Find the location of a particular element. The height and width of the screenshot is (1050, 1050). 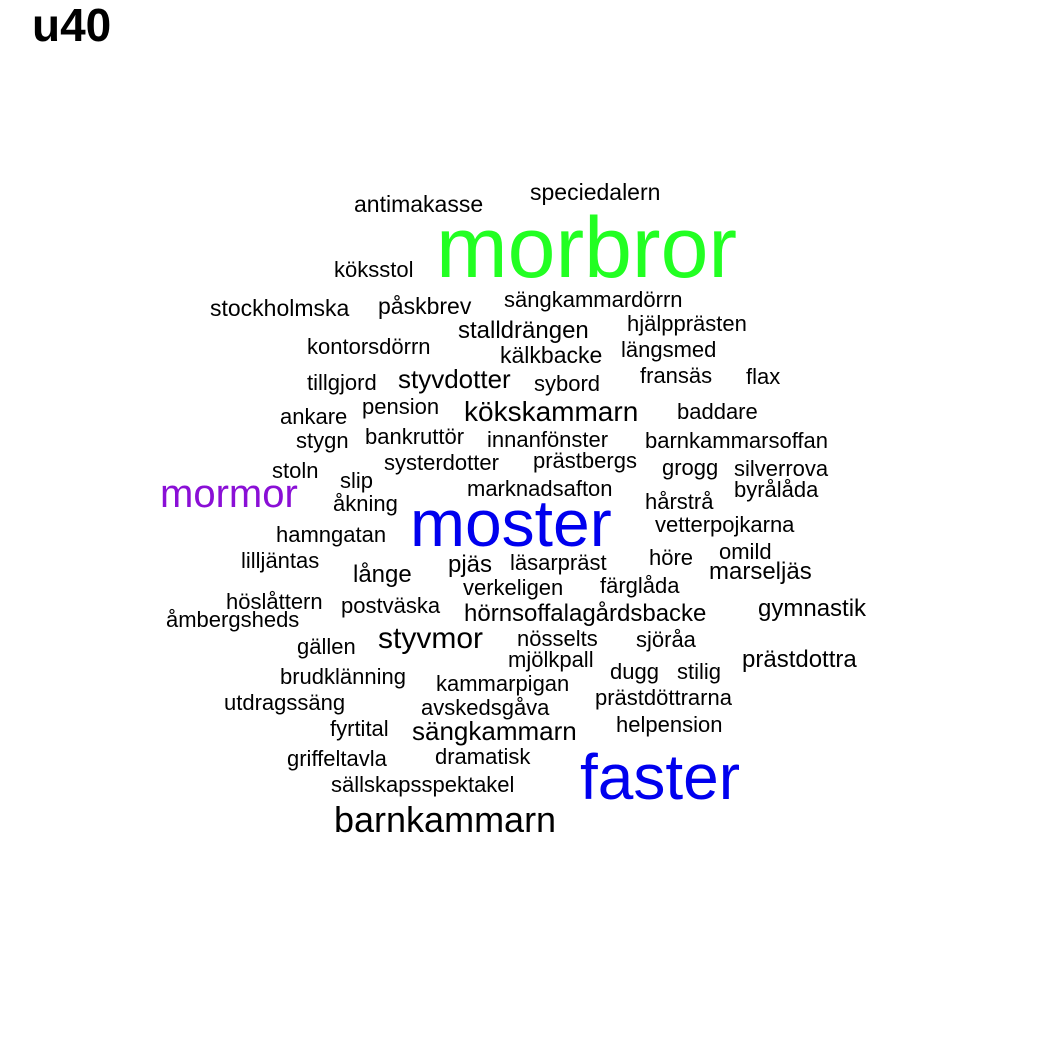

cloud-word: baddare is located at coordinates (717, 411).